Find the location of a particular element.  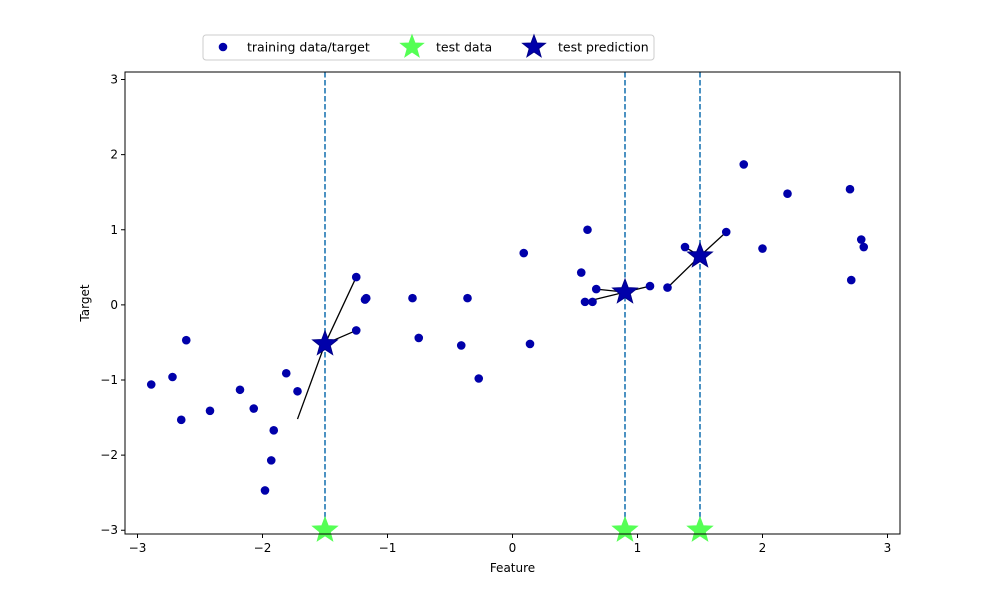

y-axis-ticks: −3 −2 −1 0 1 2 3 is located at coordinates (112, 305).